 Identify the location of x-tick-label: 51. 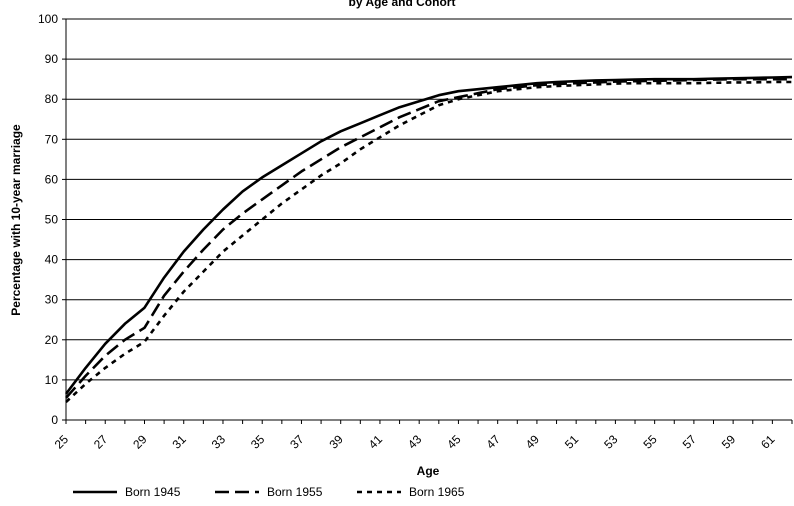
(572, 442).